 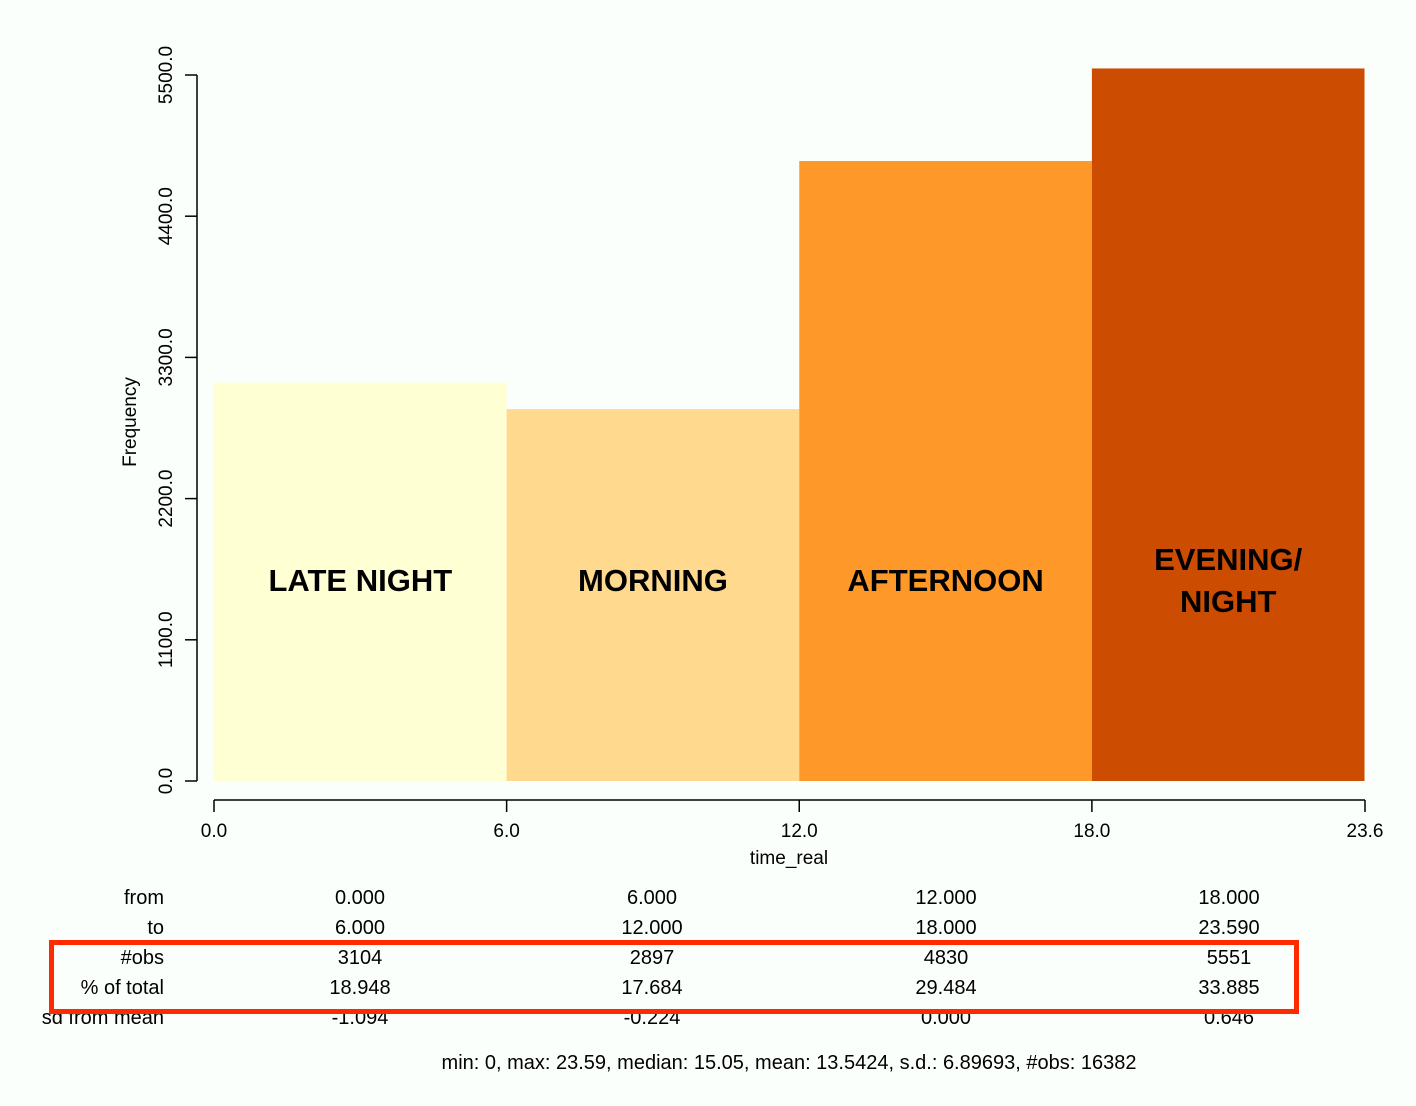 What do you see at coordinates (1228, 580) in the screenshot?
I see `bar-label-3: EVENING/NIGHT` at bounding box center [1228, 580].